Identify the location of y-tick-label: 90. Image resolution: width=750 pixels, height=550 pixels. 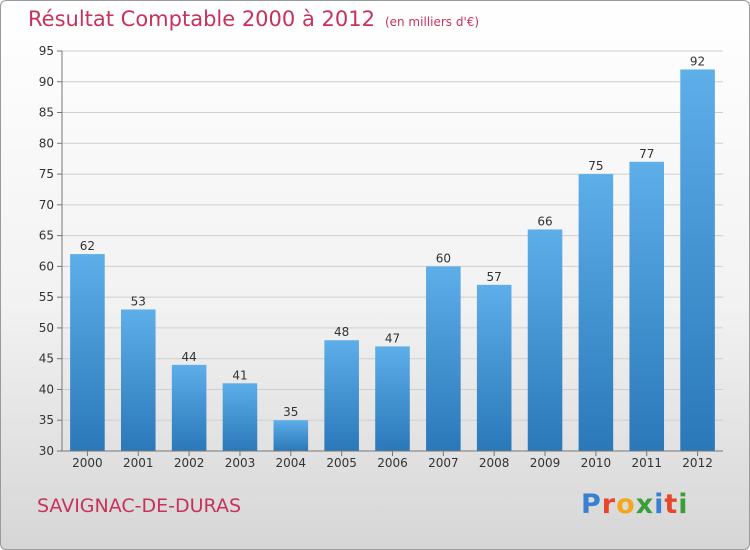
(46, 82).